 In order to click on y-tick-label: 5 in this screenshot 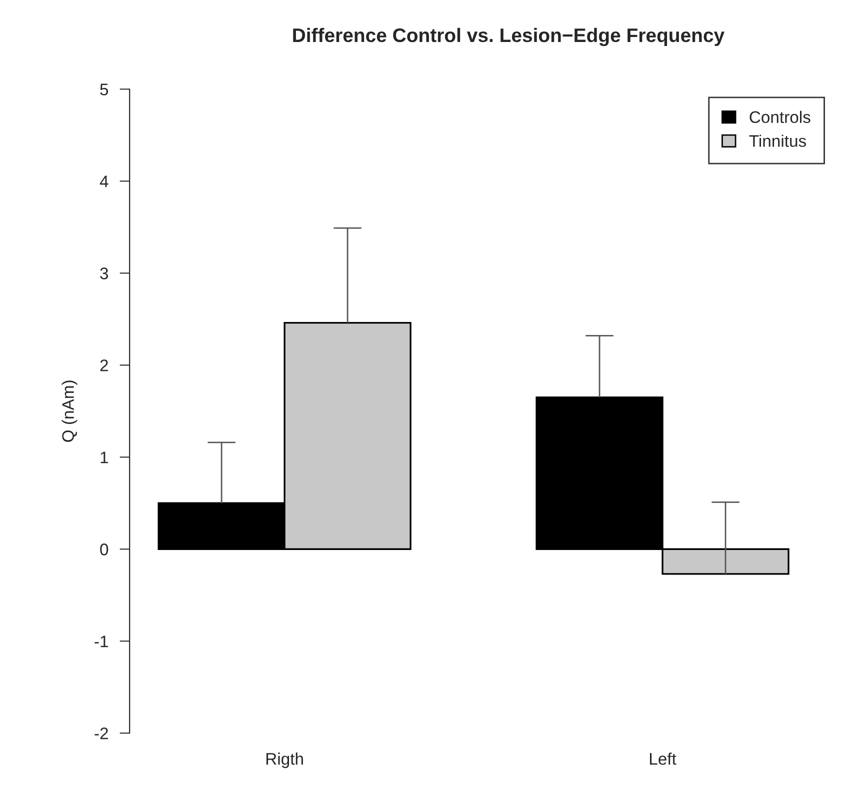, I will do `click(104, 90)`.